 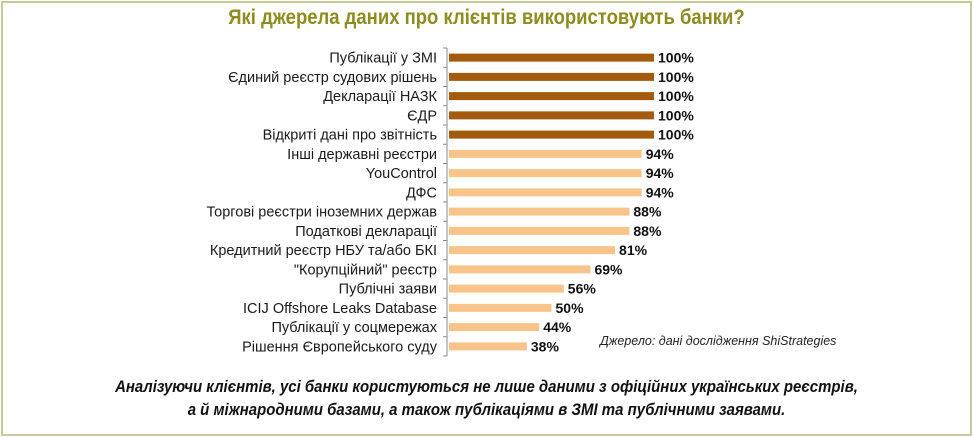 What do you see at coordinates (421, 193) in the screenshot?
I see `category-label: ДФС` at bounding box center [421, 193].